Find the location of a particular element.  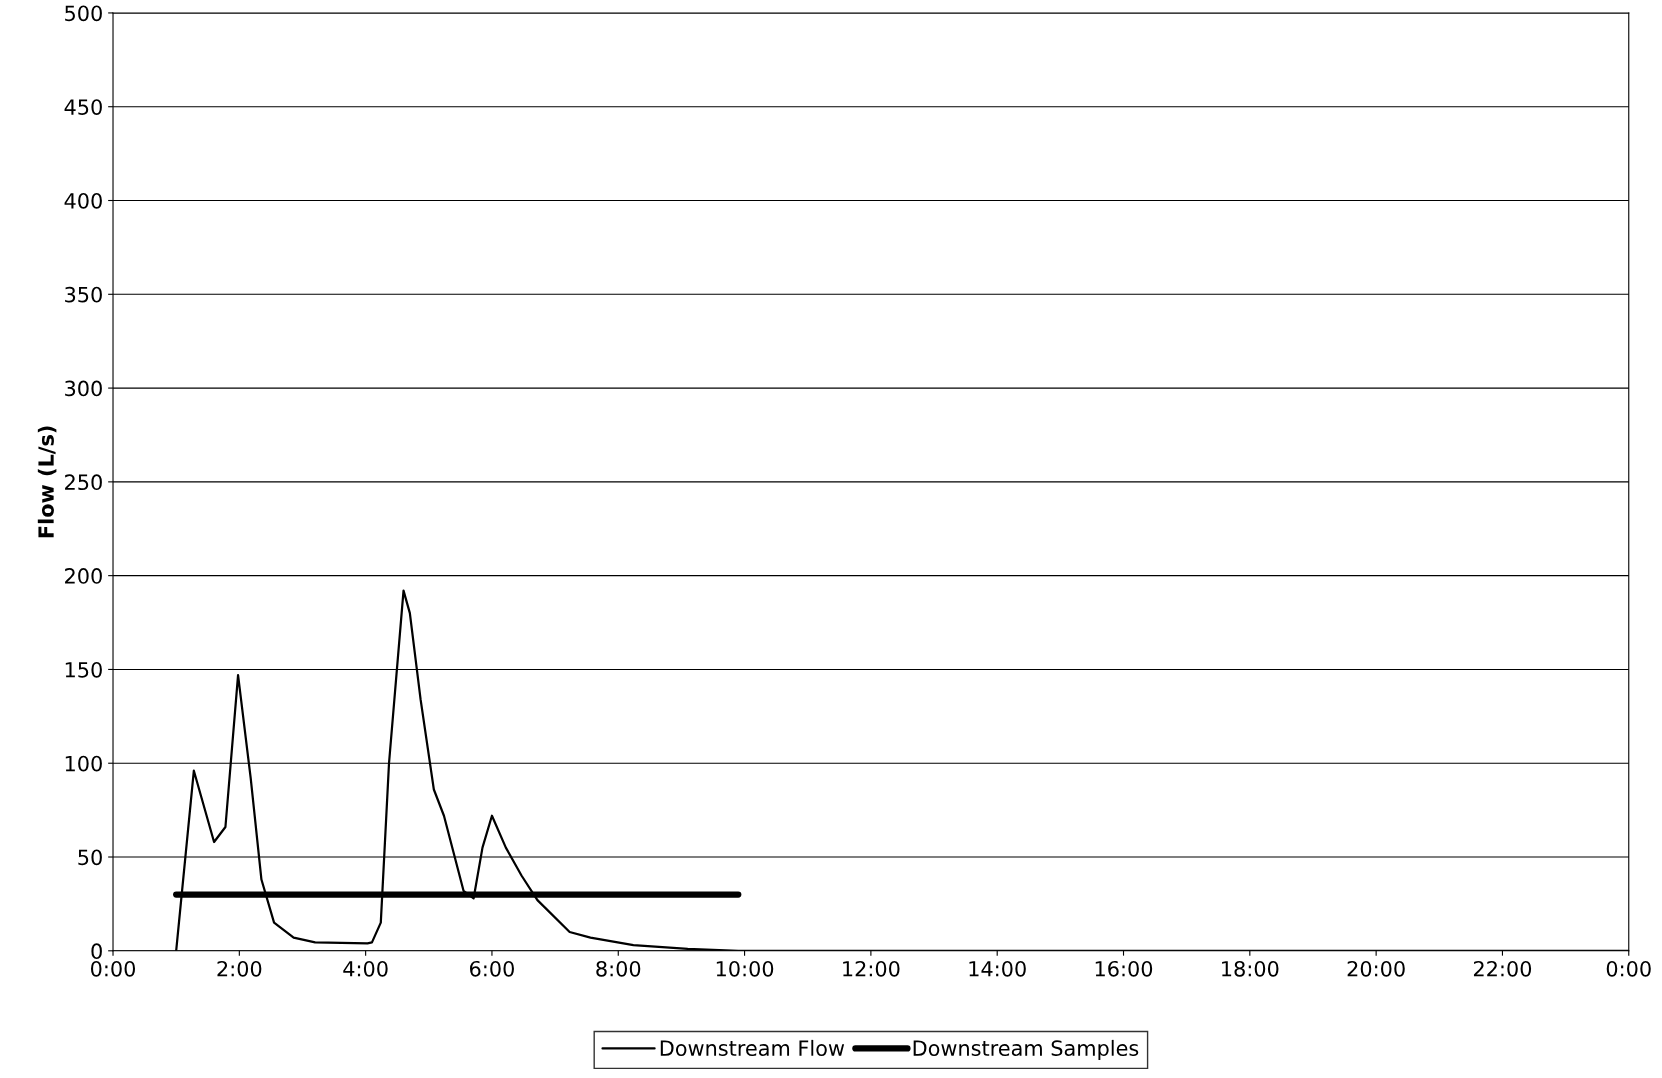

y-tick-label: 450 is located at coordinates (83, 107).